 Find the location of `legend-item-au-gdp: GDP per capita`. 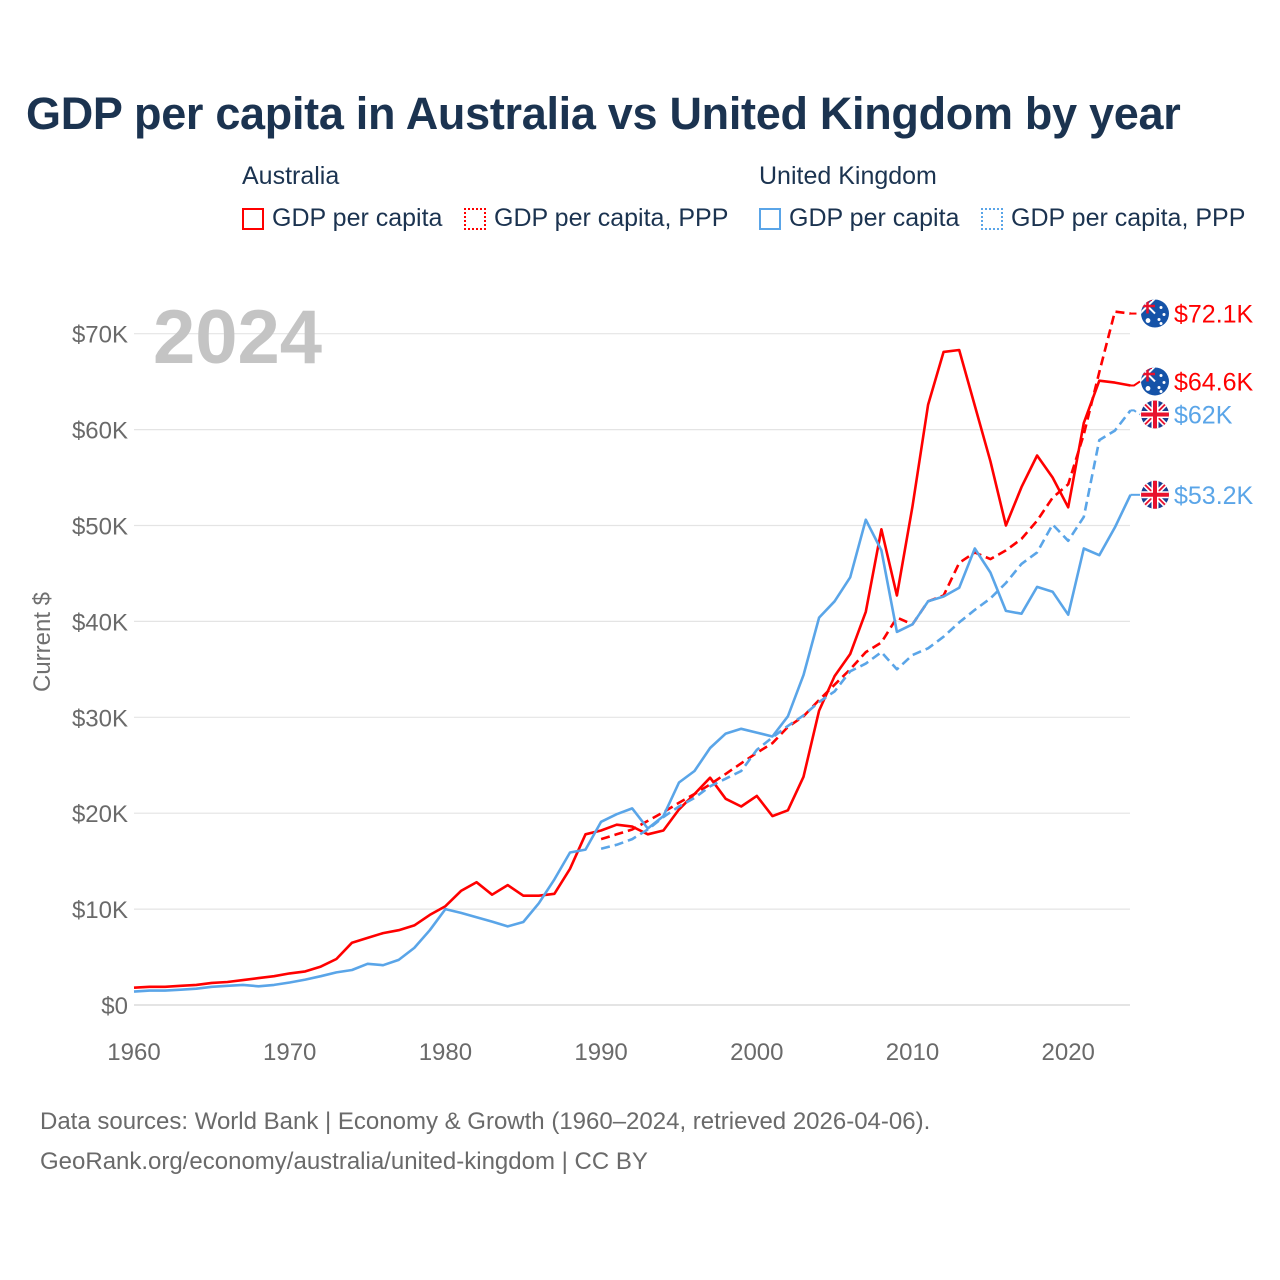

legend-item-au-gdp: GDP per capita is located at coordinates (342, 218).